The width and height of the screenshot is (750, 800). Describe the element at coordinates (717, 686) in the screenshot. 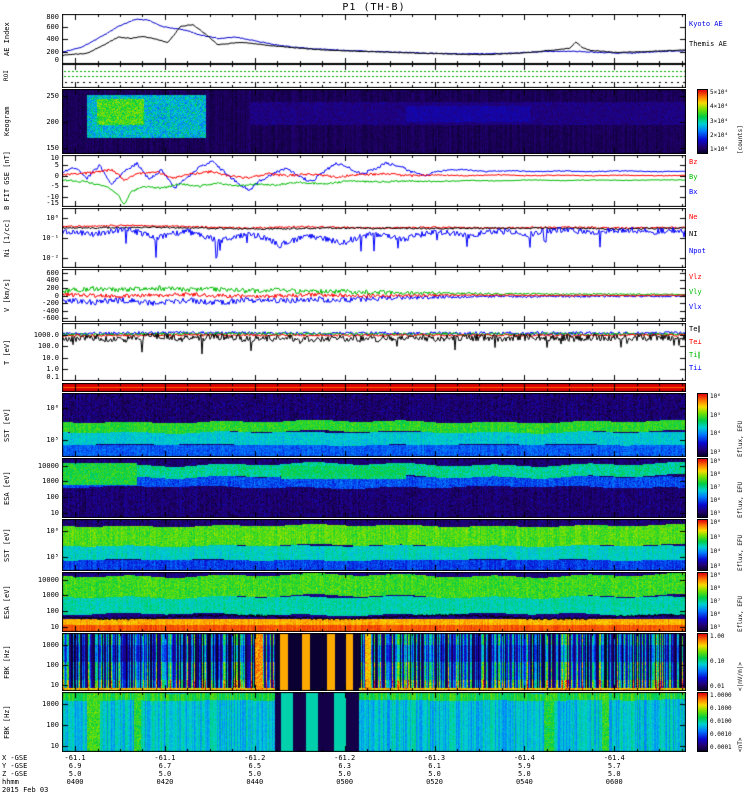

I see `fbk-e-colorbar-tick: 0.01` at that location.